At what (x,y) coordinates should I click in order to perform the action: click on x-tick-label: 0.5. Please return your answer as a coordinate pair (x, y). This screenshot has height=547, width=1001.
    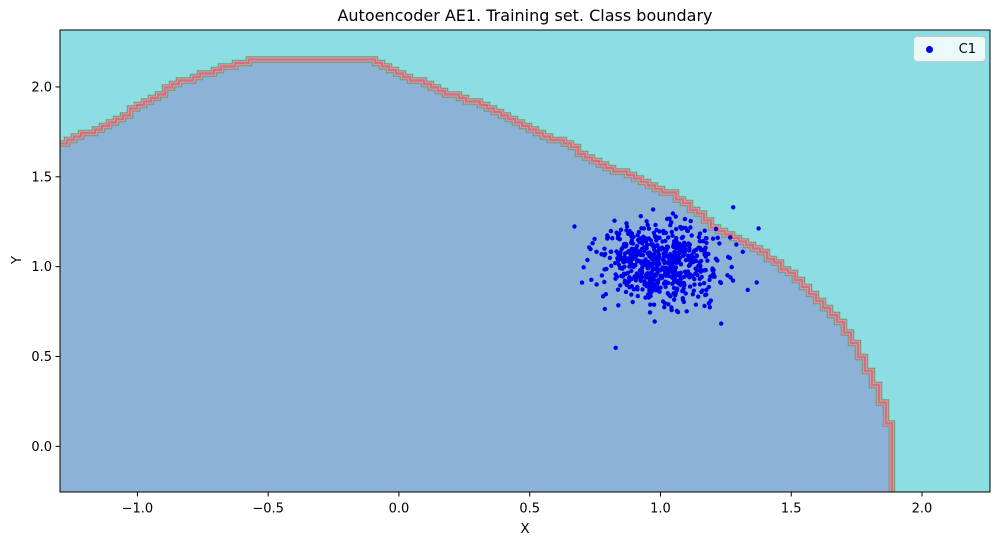
    Looking at the image, I should click on (529, 509).